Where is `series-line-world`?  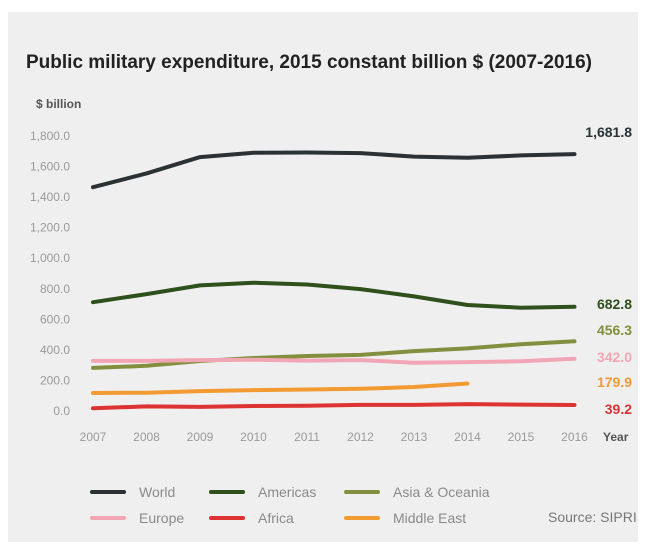 series-line-world is located at coordinates (334, 170).